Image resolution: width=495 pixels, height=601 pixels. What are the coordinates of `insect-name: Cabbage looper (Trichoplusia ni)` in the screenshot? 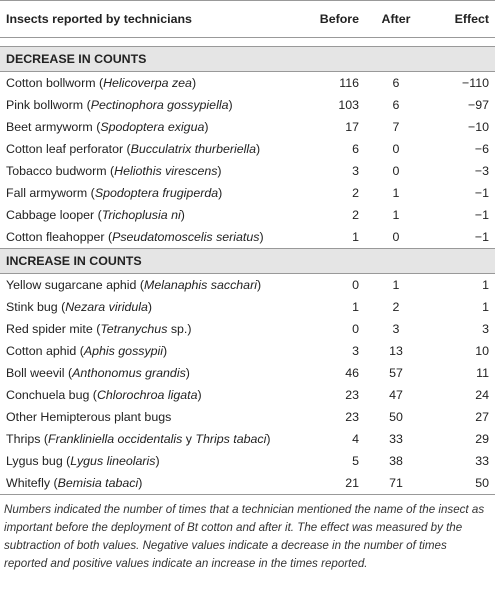 It's located at (146, 215).